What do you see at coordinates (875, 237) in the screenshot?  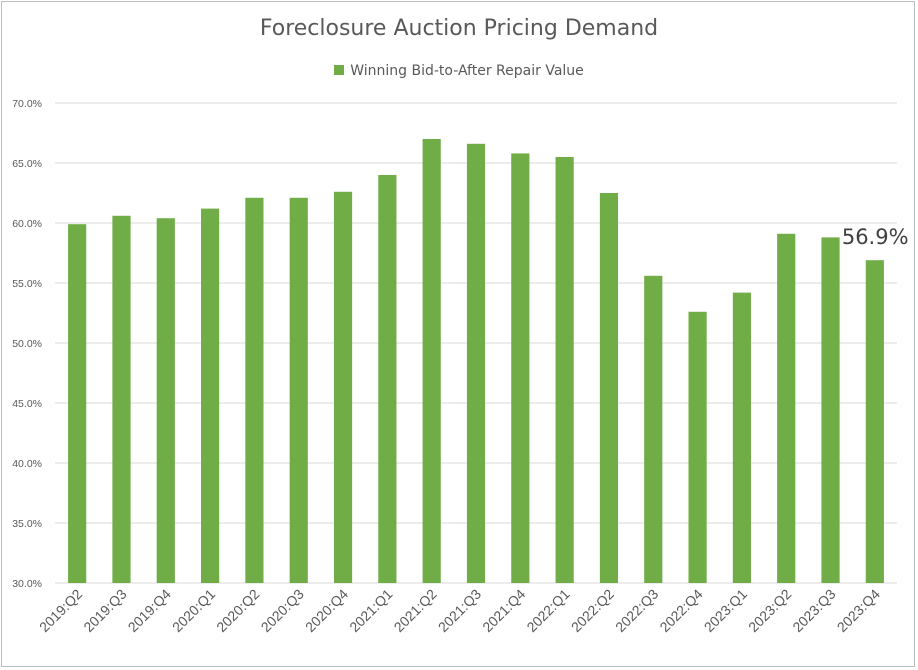 I see `data-label: 56.9%` at bounding box center [875, 237].